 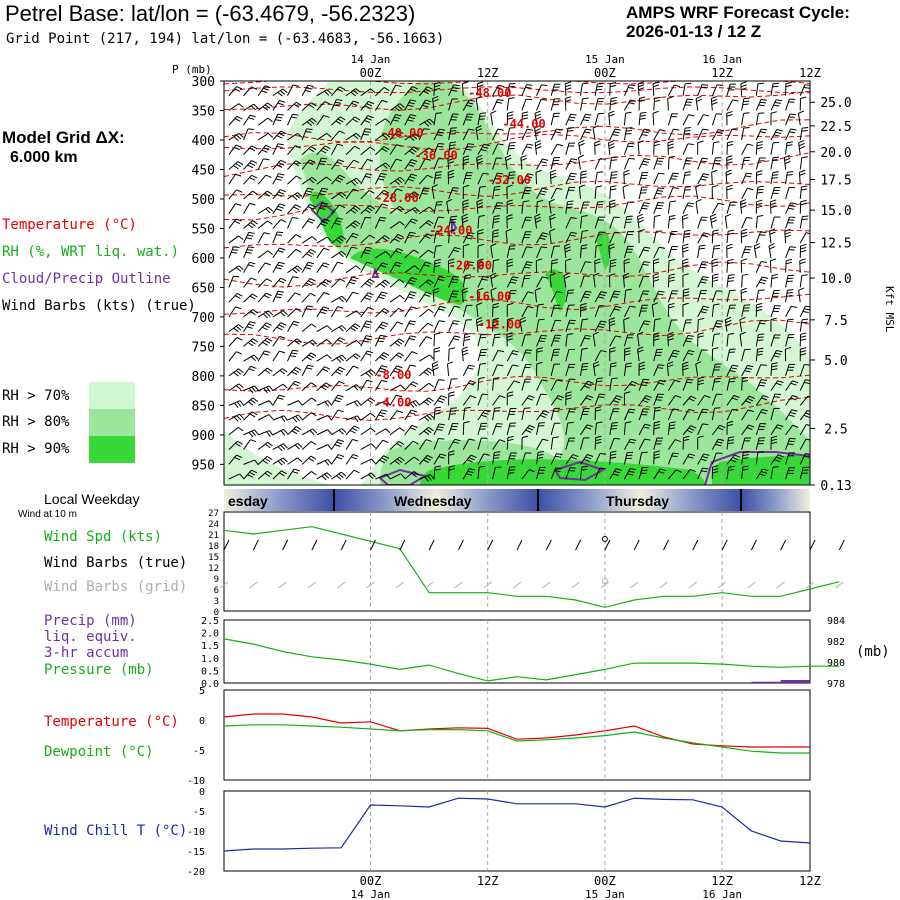 What do you see at coordinates (202, 721) in the screenshot?
I see `temp-tick-label: 0` at bounding box center [202, 721].